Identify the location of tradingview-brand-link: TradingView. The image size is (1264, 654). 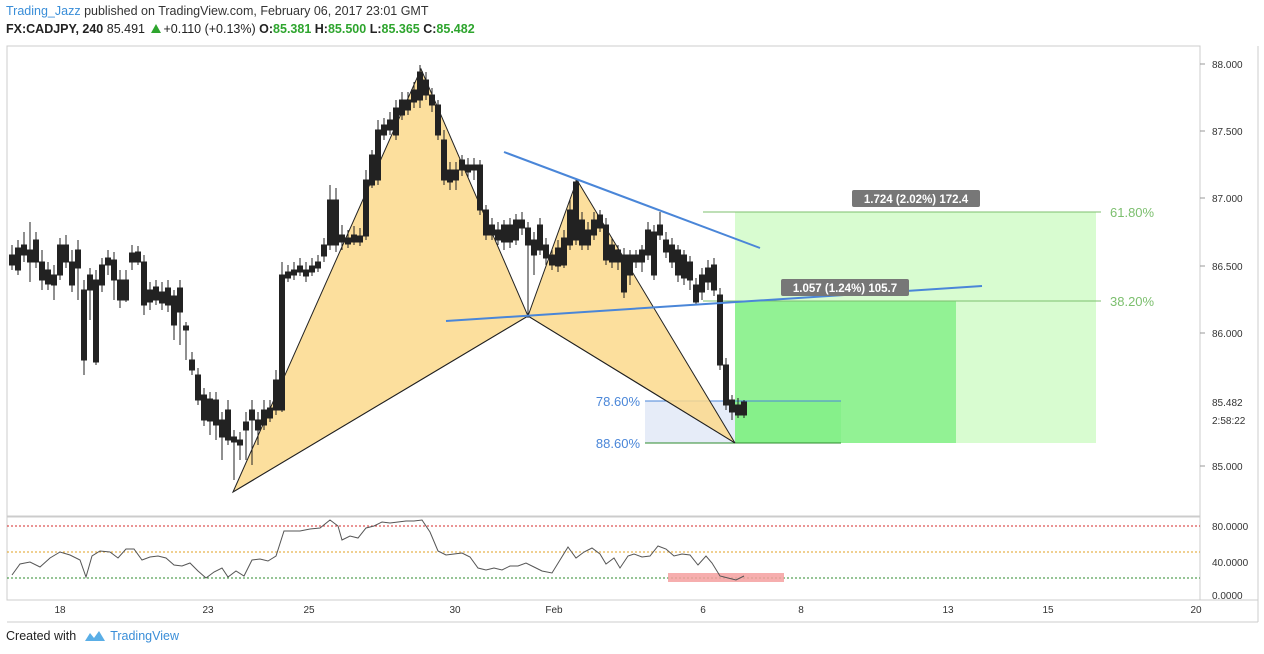
(144, 636).